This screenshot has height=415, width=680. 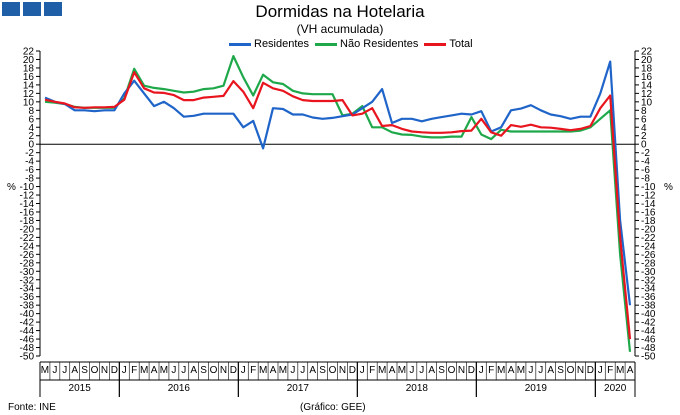 I want to click on y-tick-label-right: -18, so click(x=648, y=221).